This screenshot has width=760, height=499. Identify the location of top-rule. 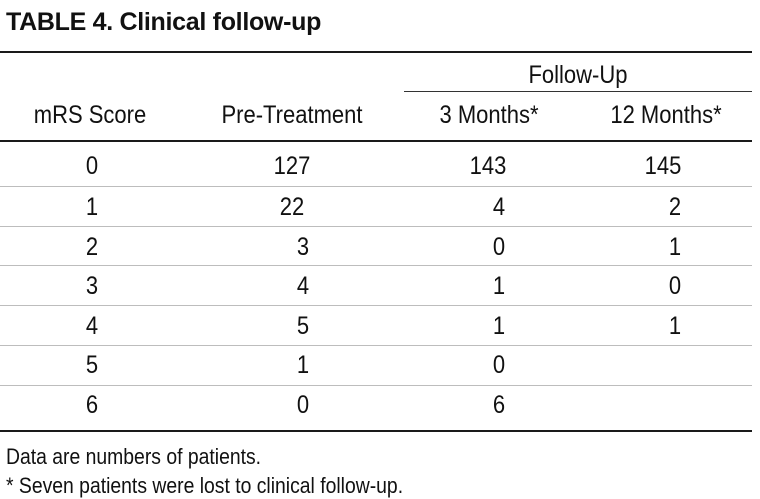
(376, 52).